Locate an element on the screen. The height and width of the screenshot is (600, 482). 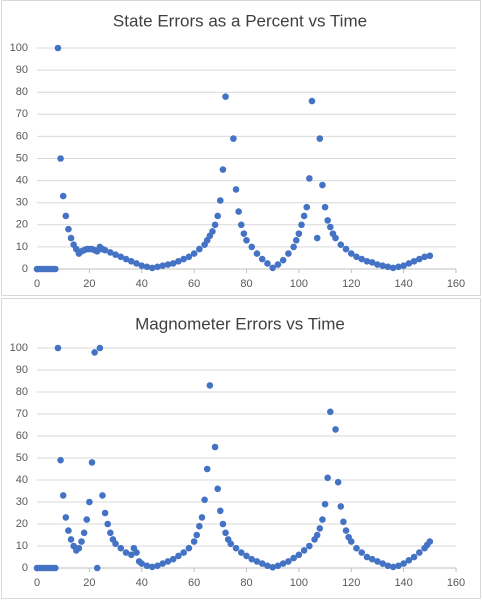
y-tick-label: 80 is located at coordinates (22, 392).